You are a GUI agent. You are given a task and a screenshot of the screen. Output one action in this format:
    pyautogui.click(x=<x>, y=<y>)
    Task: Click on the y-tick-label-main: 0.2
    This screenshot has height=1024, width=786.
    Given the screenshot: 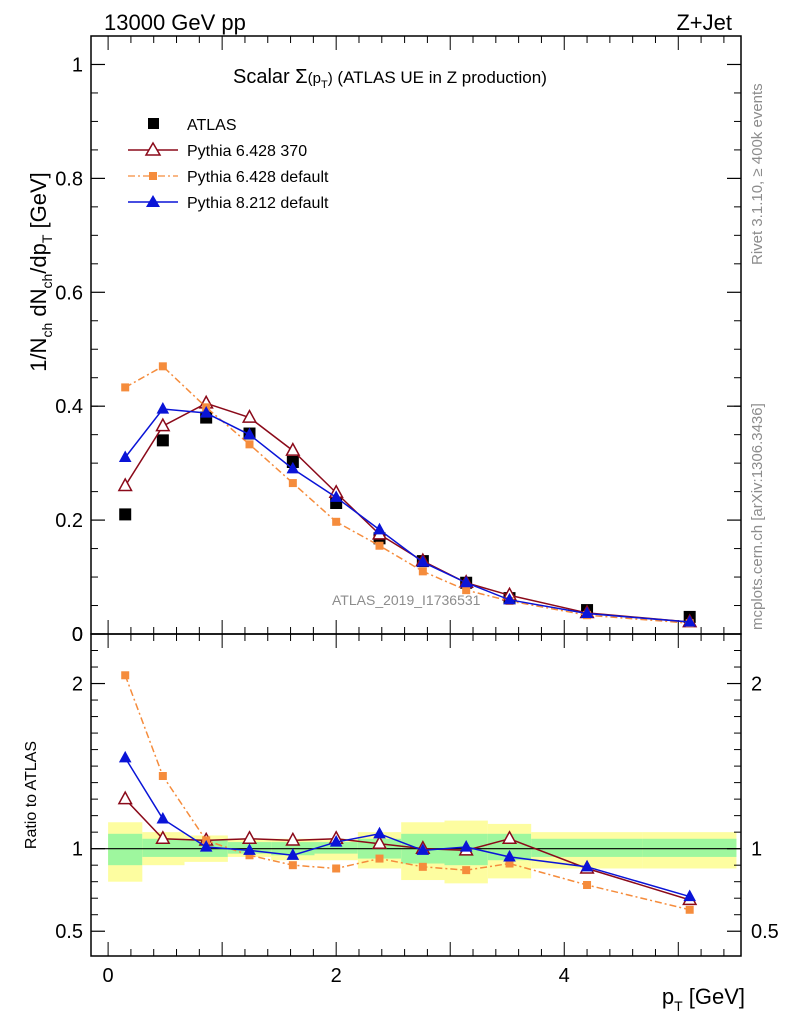 What is the action you would take?
    pyautogui.click(x=69, y=521)
    